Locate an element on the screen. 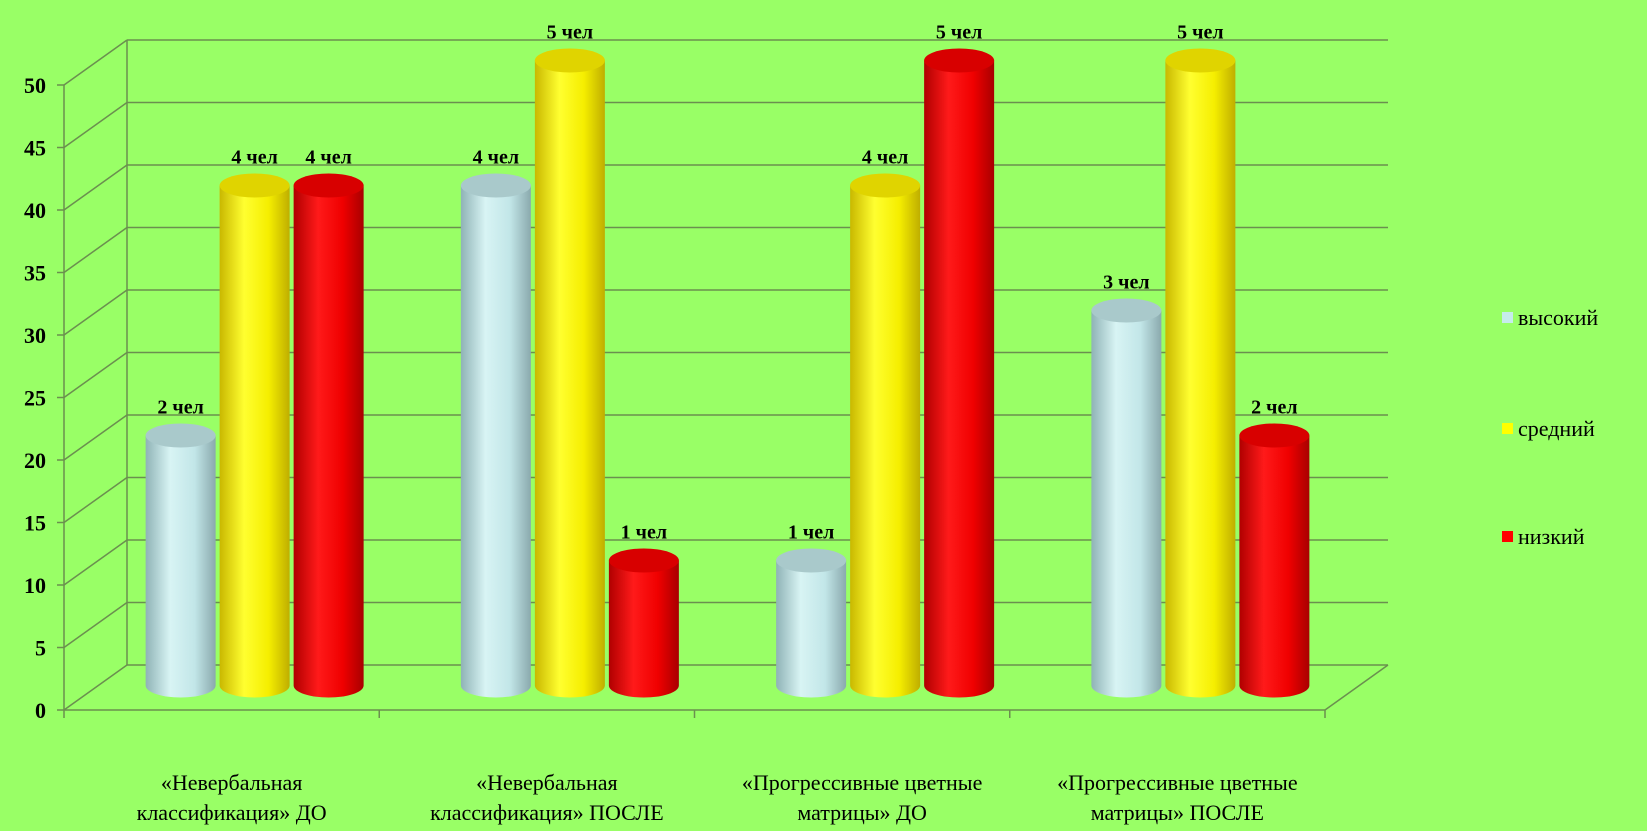 The width and height of the screenshot is (1647, 831). legend: высокий средний низкий is located at coordinates (1550, 427).